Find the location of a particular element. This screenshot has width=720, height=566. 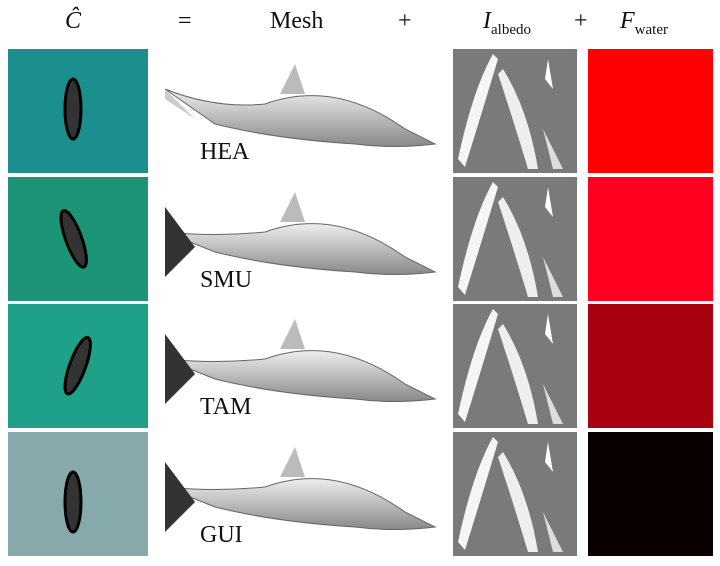

species-label: TAM is located at coordinates (226, 407).